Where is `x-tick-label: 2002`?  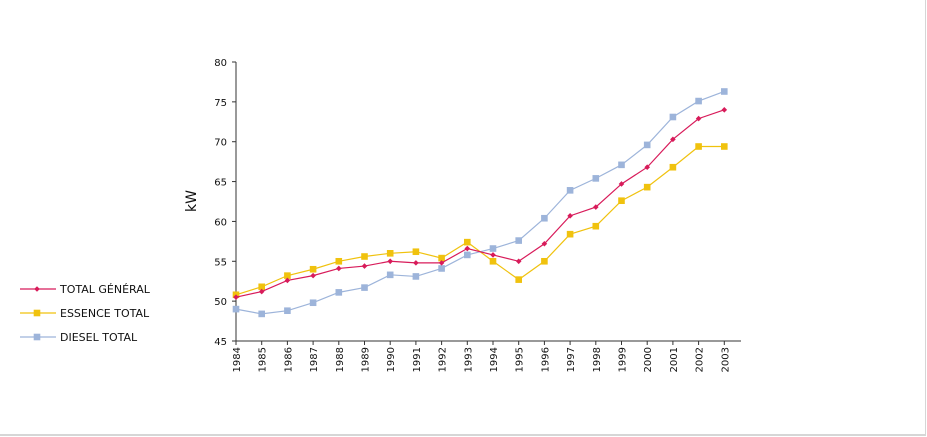
x-tick-label: 2002 is located at coordinates (700, 359).